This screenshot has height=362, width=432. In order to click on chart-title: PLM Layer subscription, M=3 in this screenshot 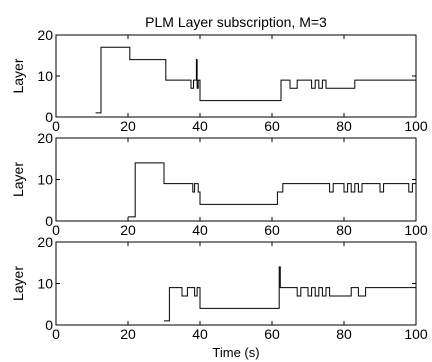, I will do `click(236, 22)`.